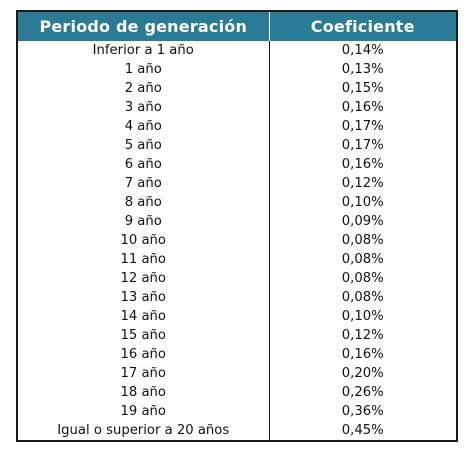 The width and height of the screenshot is (474, 455). Describe the element at coordinates (144, 392) in the screenshot. I see `period-cell: 18 año` at that location.